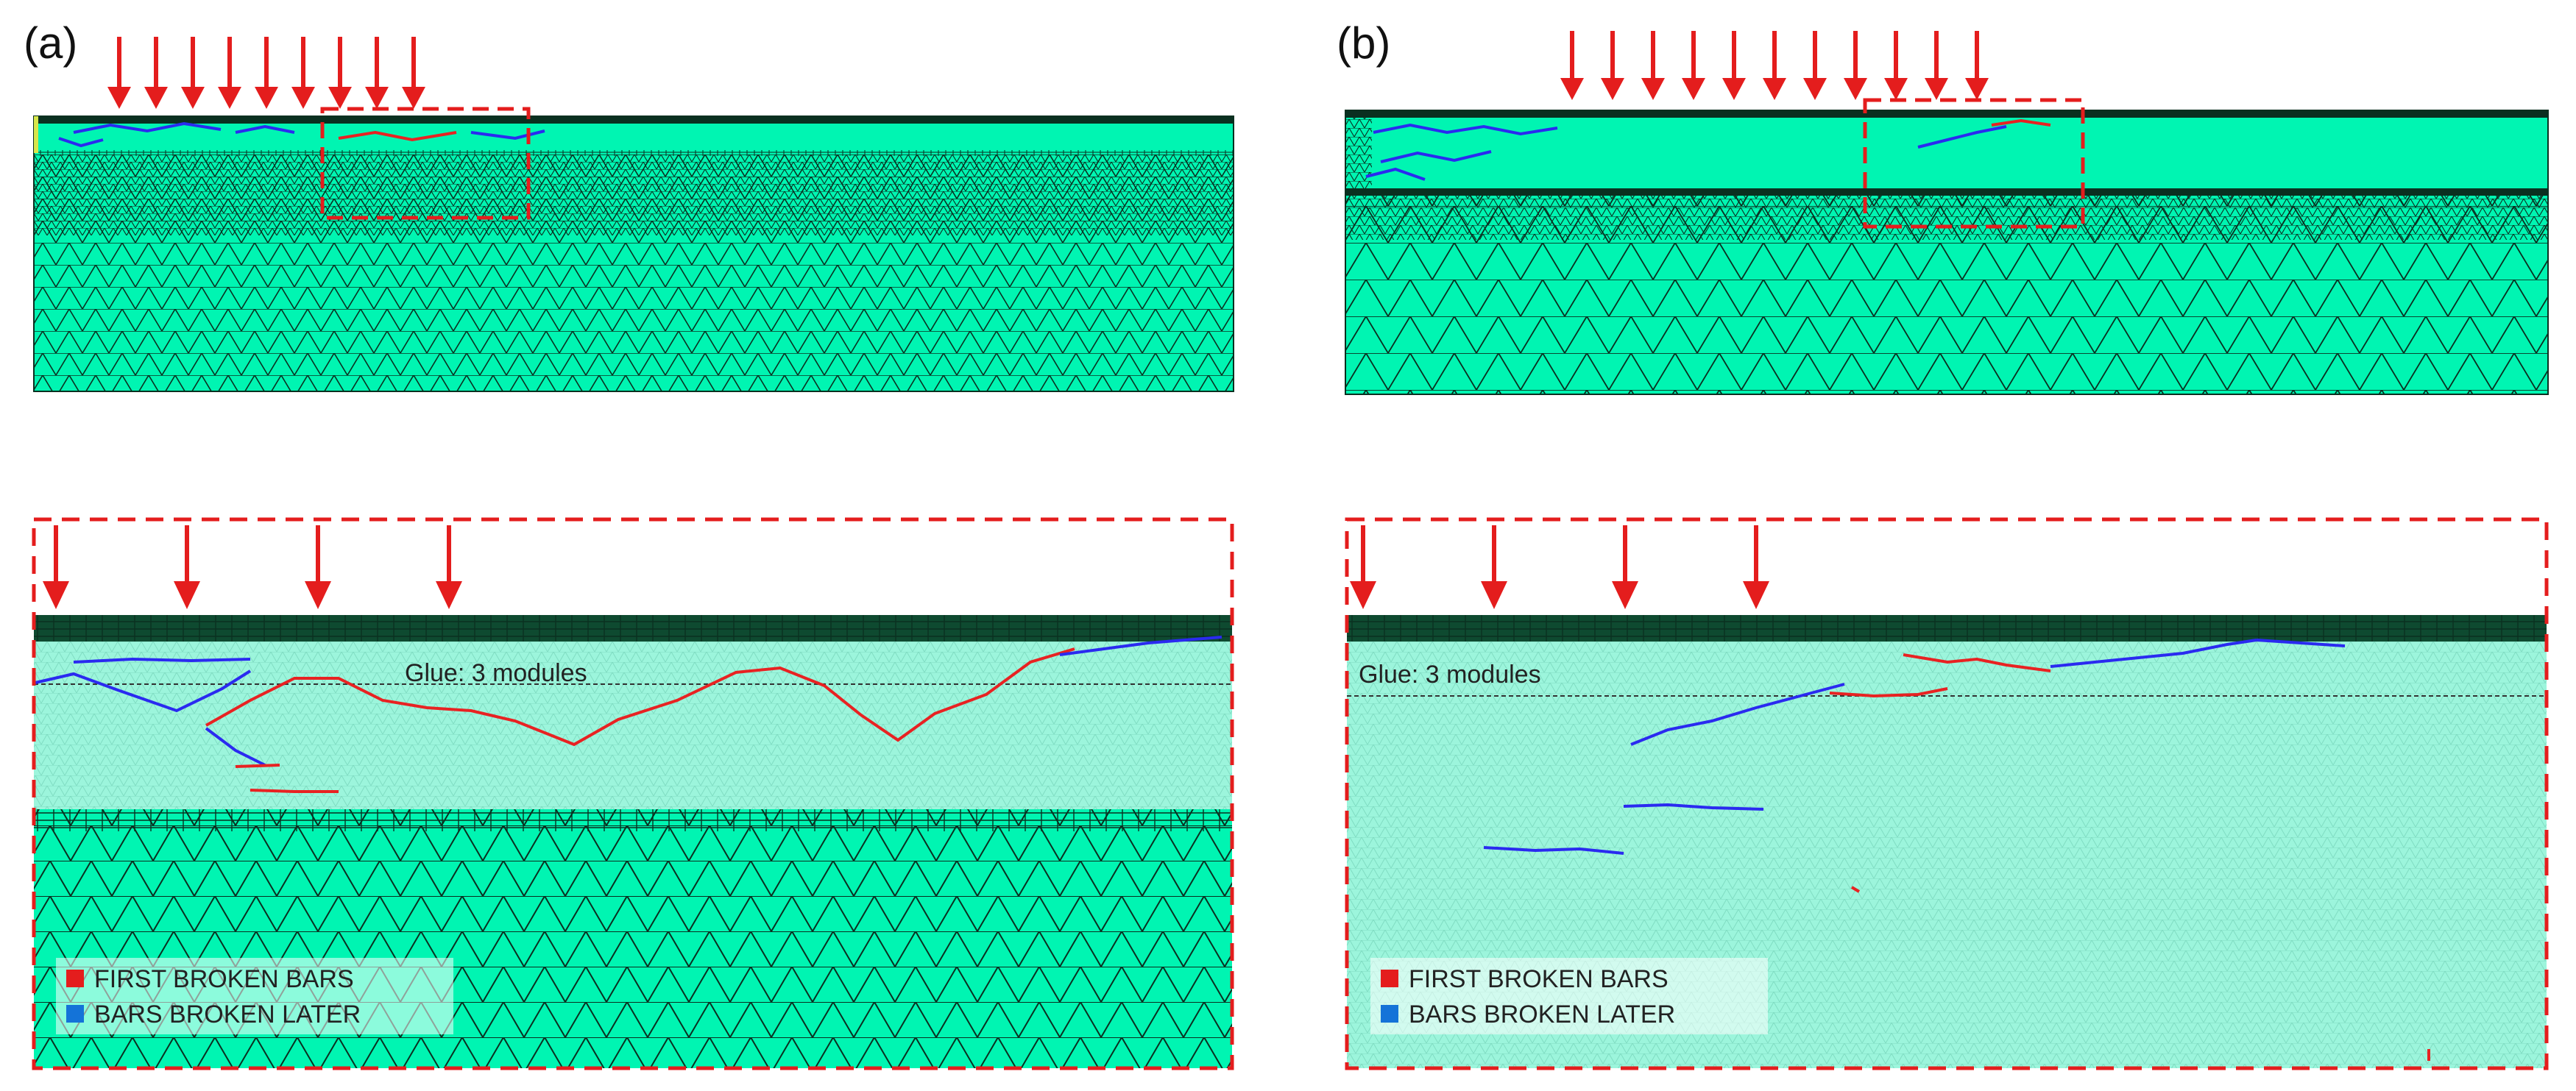  I want to click on panel-b-label: (b), so click(1364, 43).